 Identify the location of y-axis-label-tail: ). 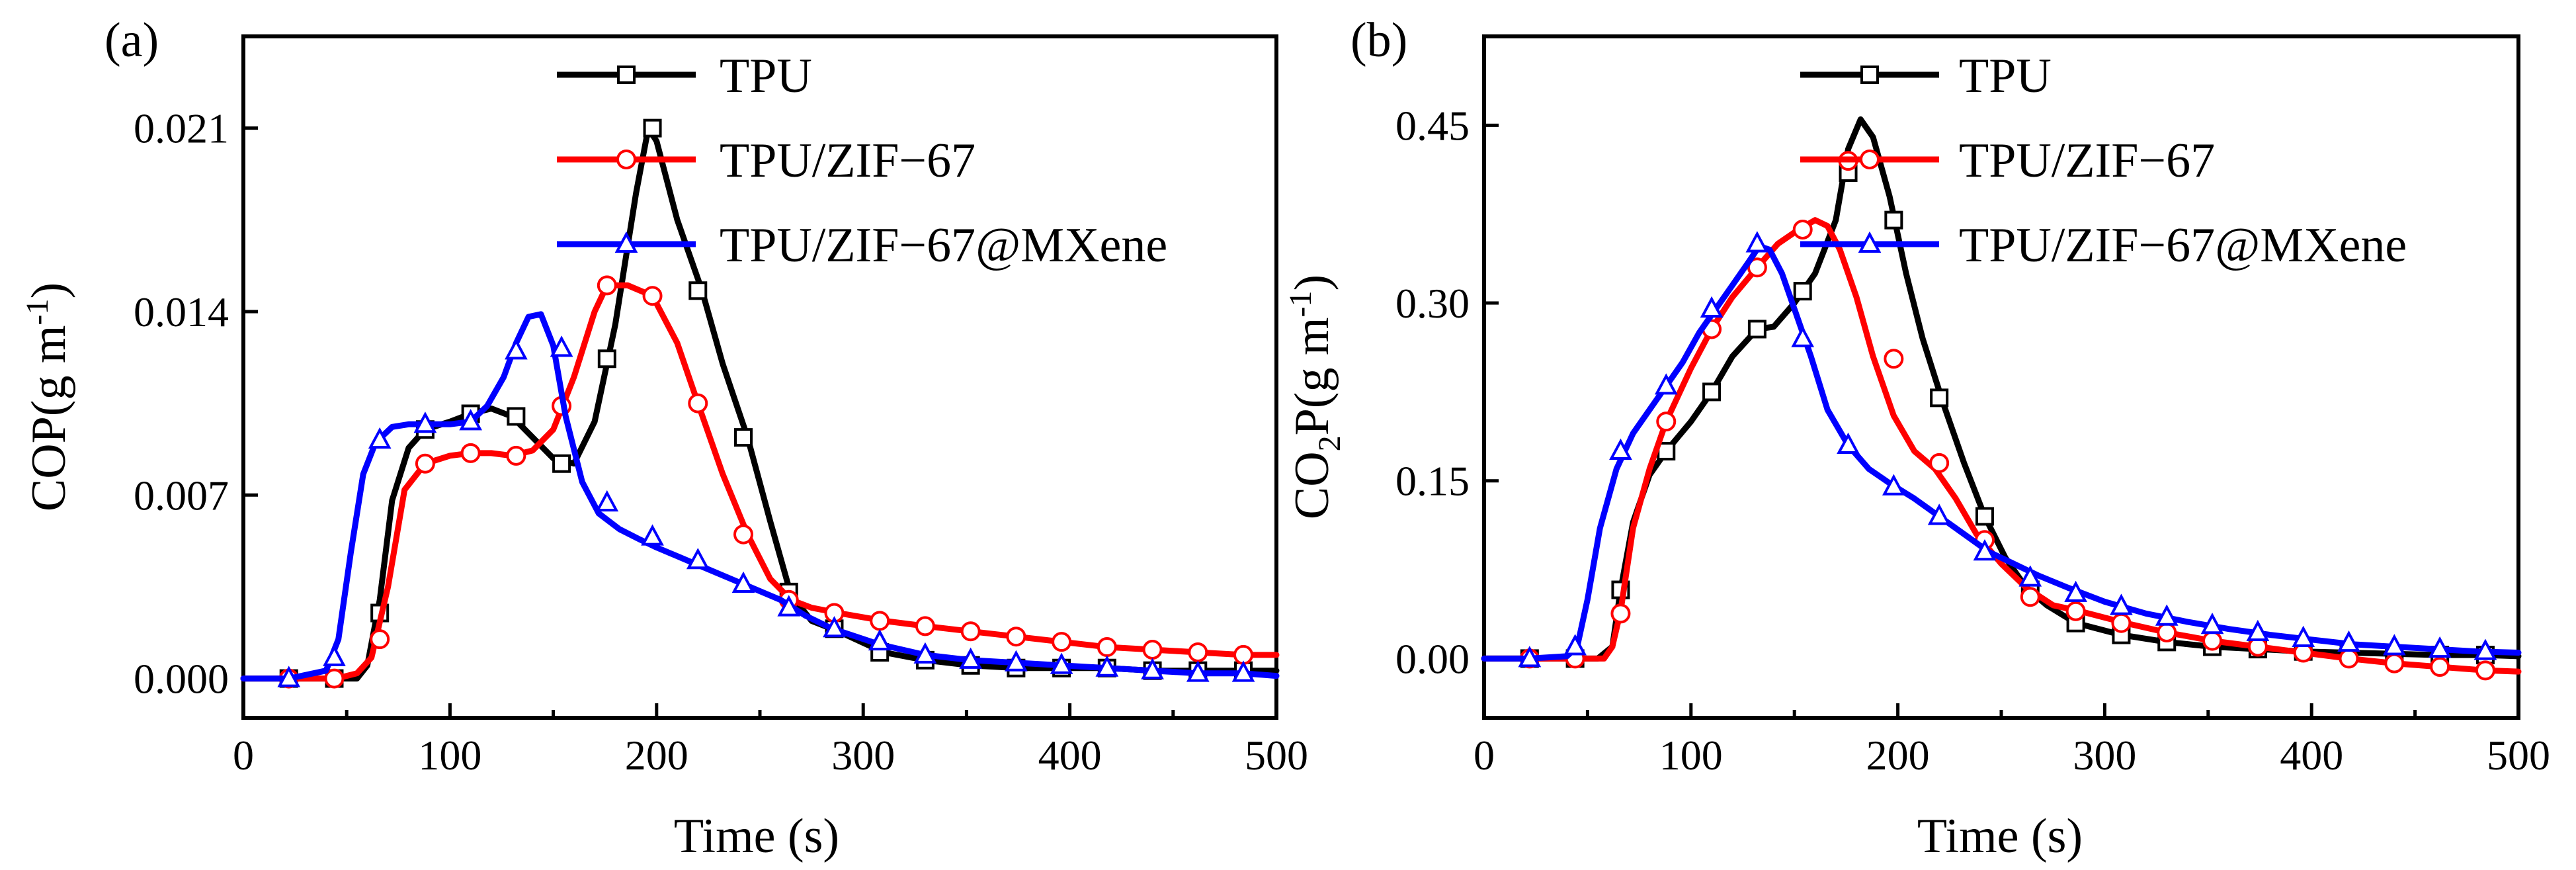
(1312, 283).